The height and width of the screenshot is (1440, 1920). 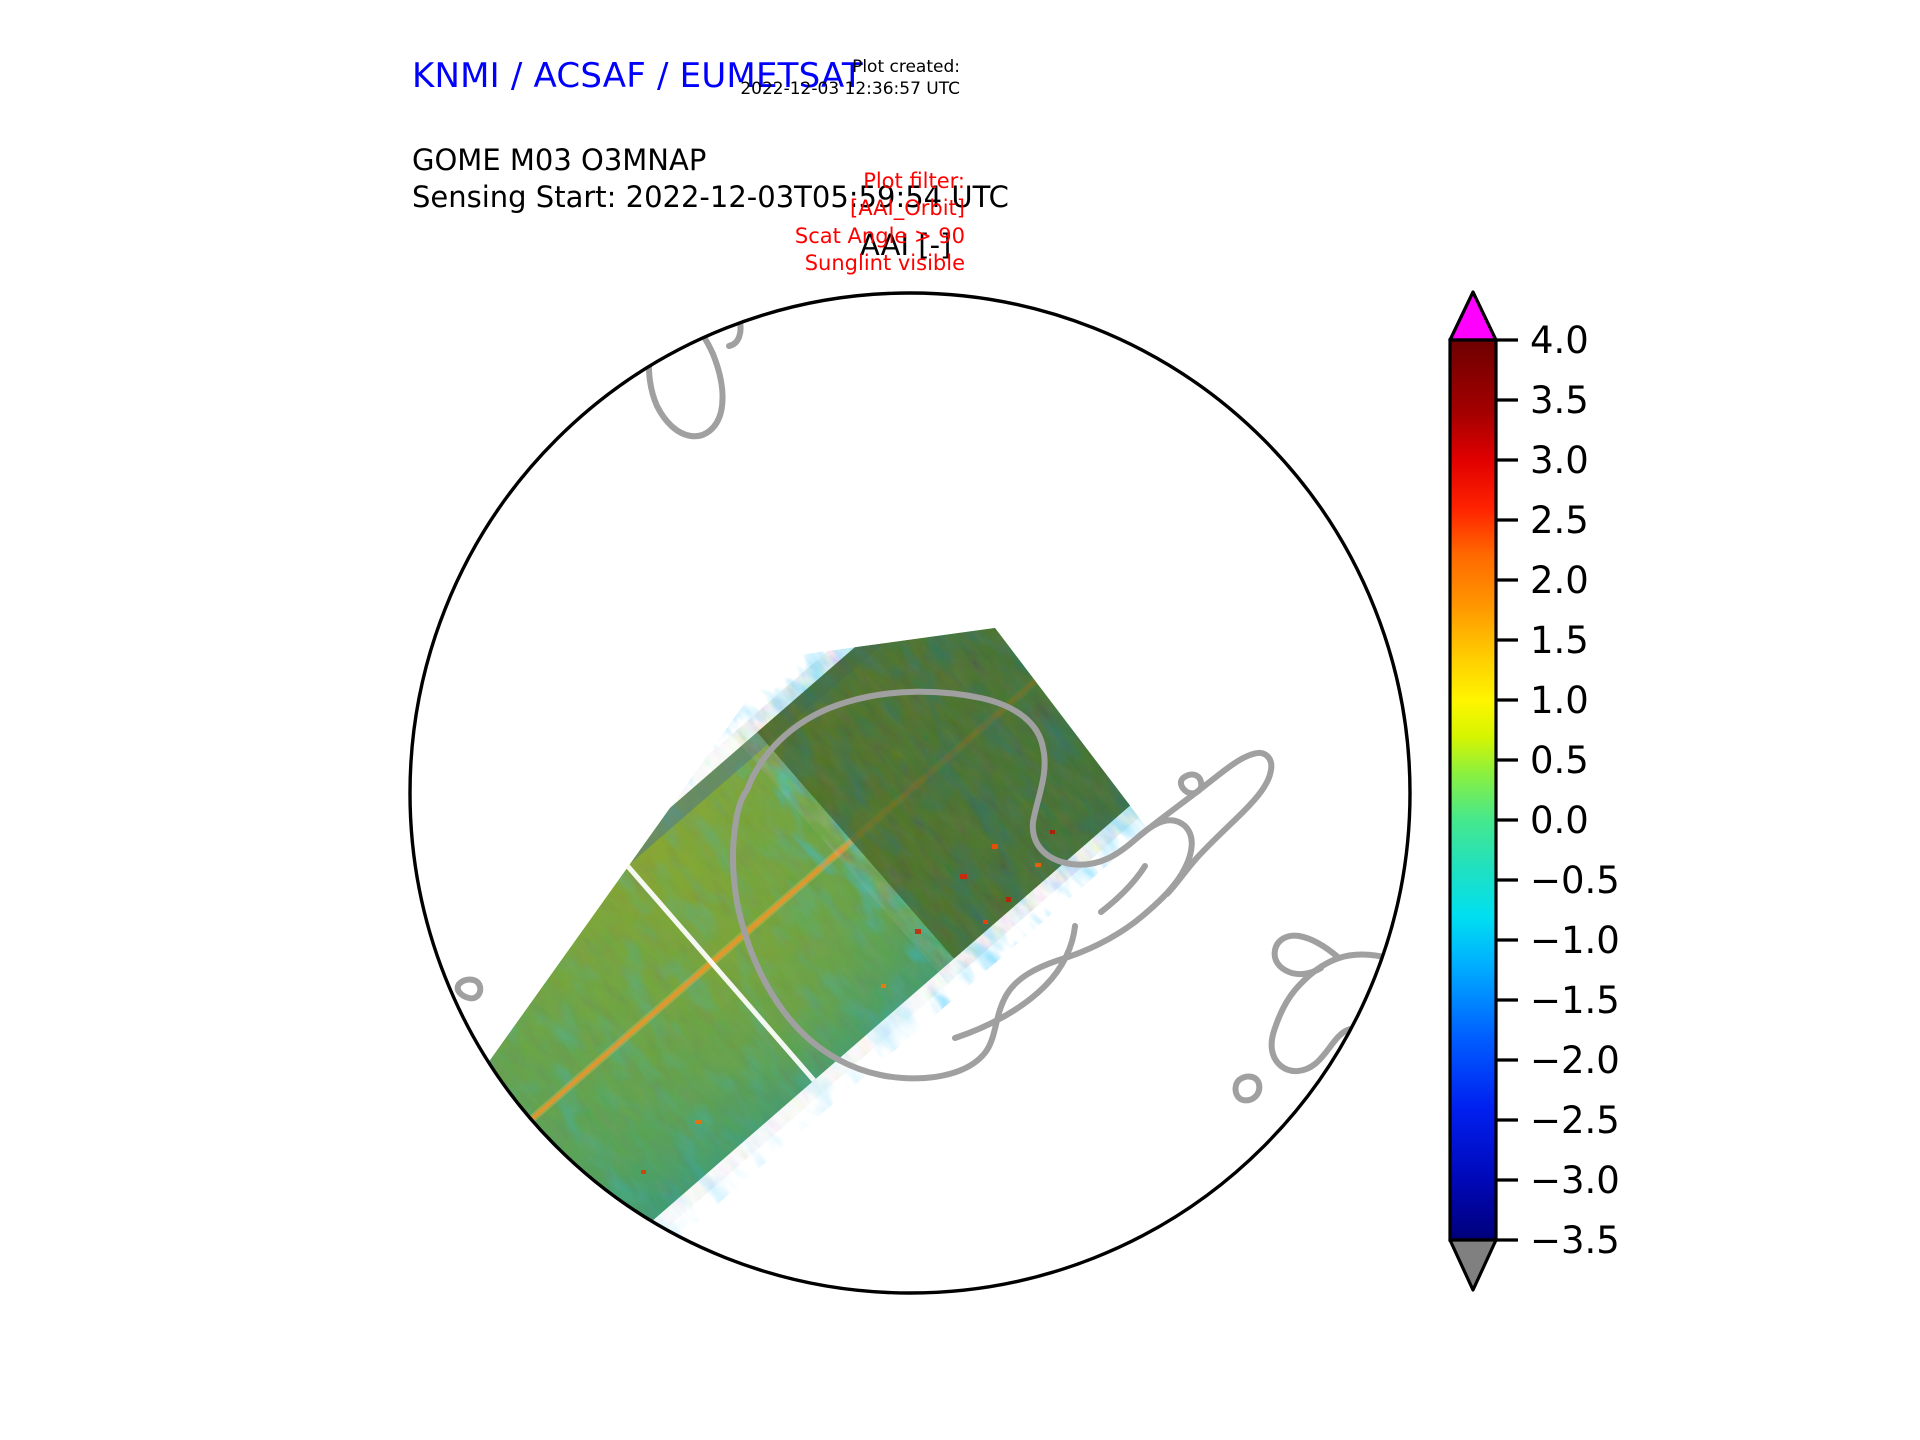 I want to click on plot-created-timestamp: 2022-12-03 12:36:57 UTC, so click(x=850, y=89).